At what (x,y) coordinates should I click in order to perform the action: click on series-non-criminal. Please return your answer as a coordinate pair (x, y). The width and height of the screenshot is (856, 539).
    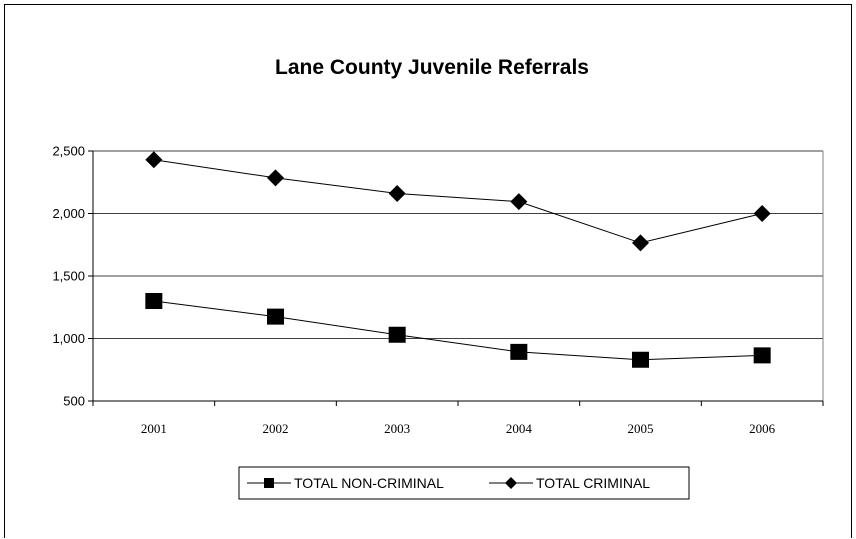
    Looking at the image, I should click on (458, 330).